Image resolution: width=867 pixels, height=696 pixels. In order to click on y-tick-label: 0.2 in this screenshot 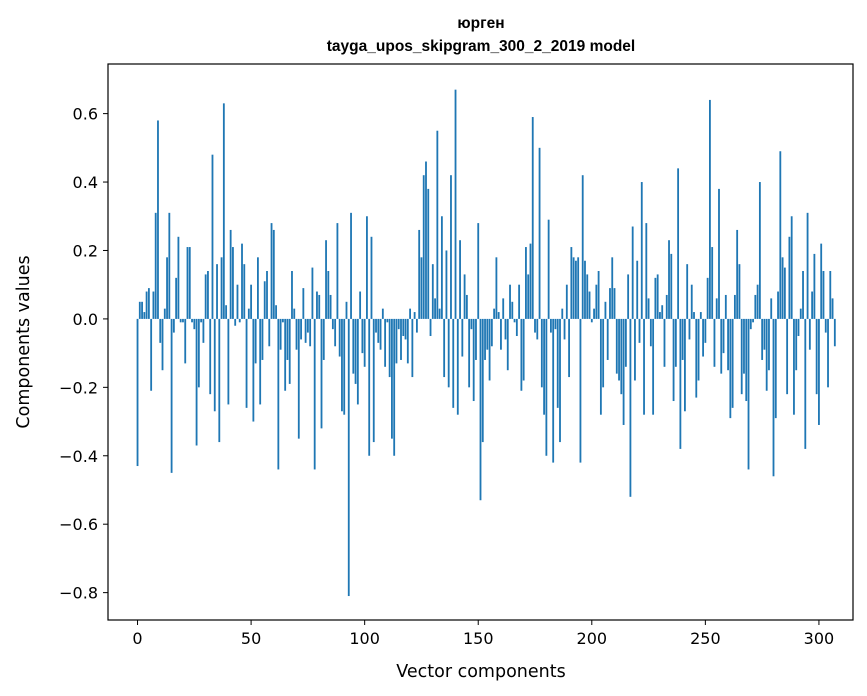, I will do `click(85, 250)`.